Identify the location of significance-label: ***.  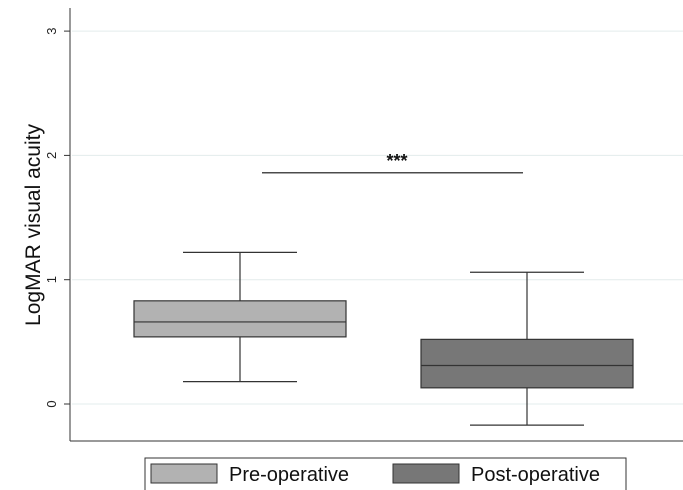
(396, 161).